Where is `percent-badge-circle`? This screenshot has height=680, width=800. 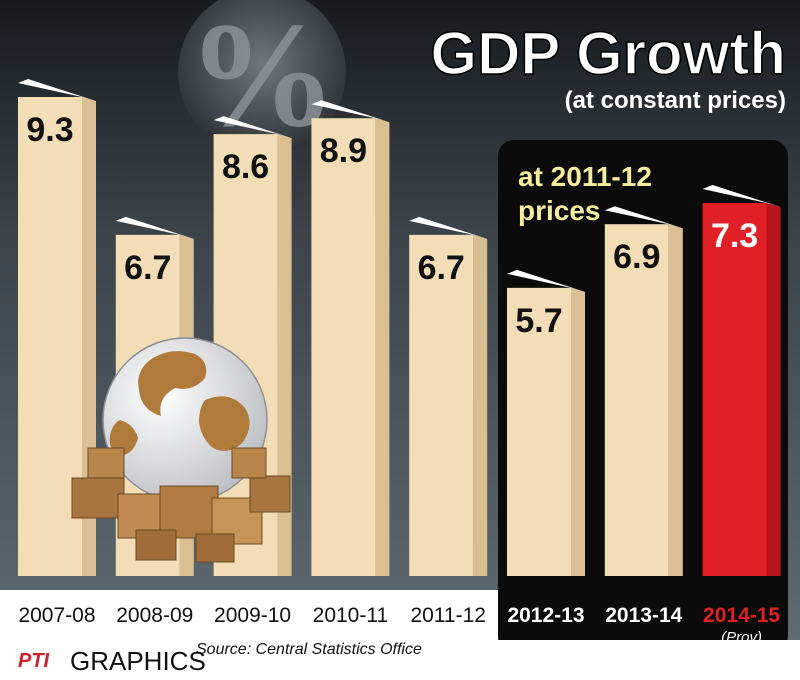
percent-badge-circle is located at coordinates (262, 78).